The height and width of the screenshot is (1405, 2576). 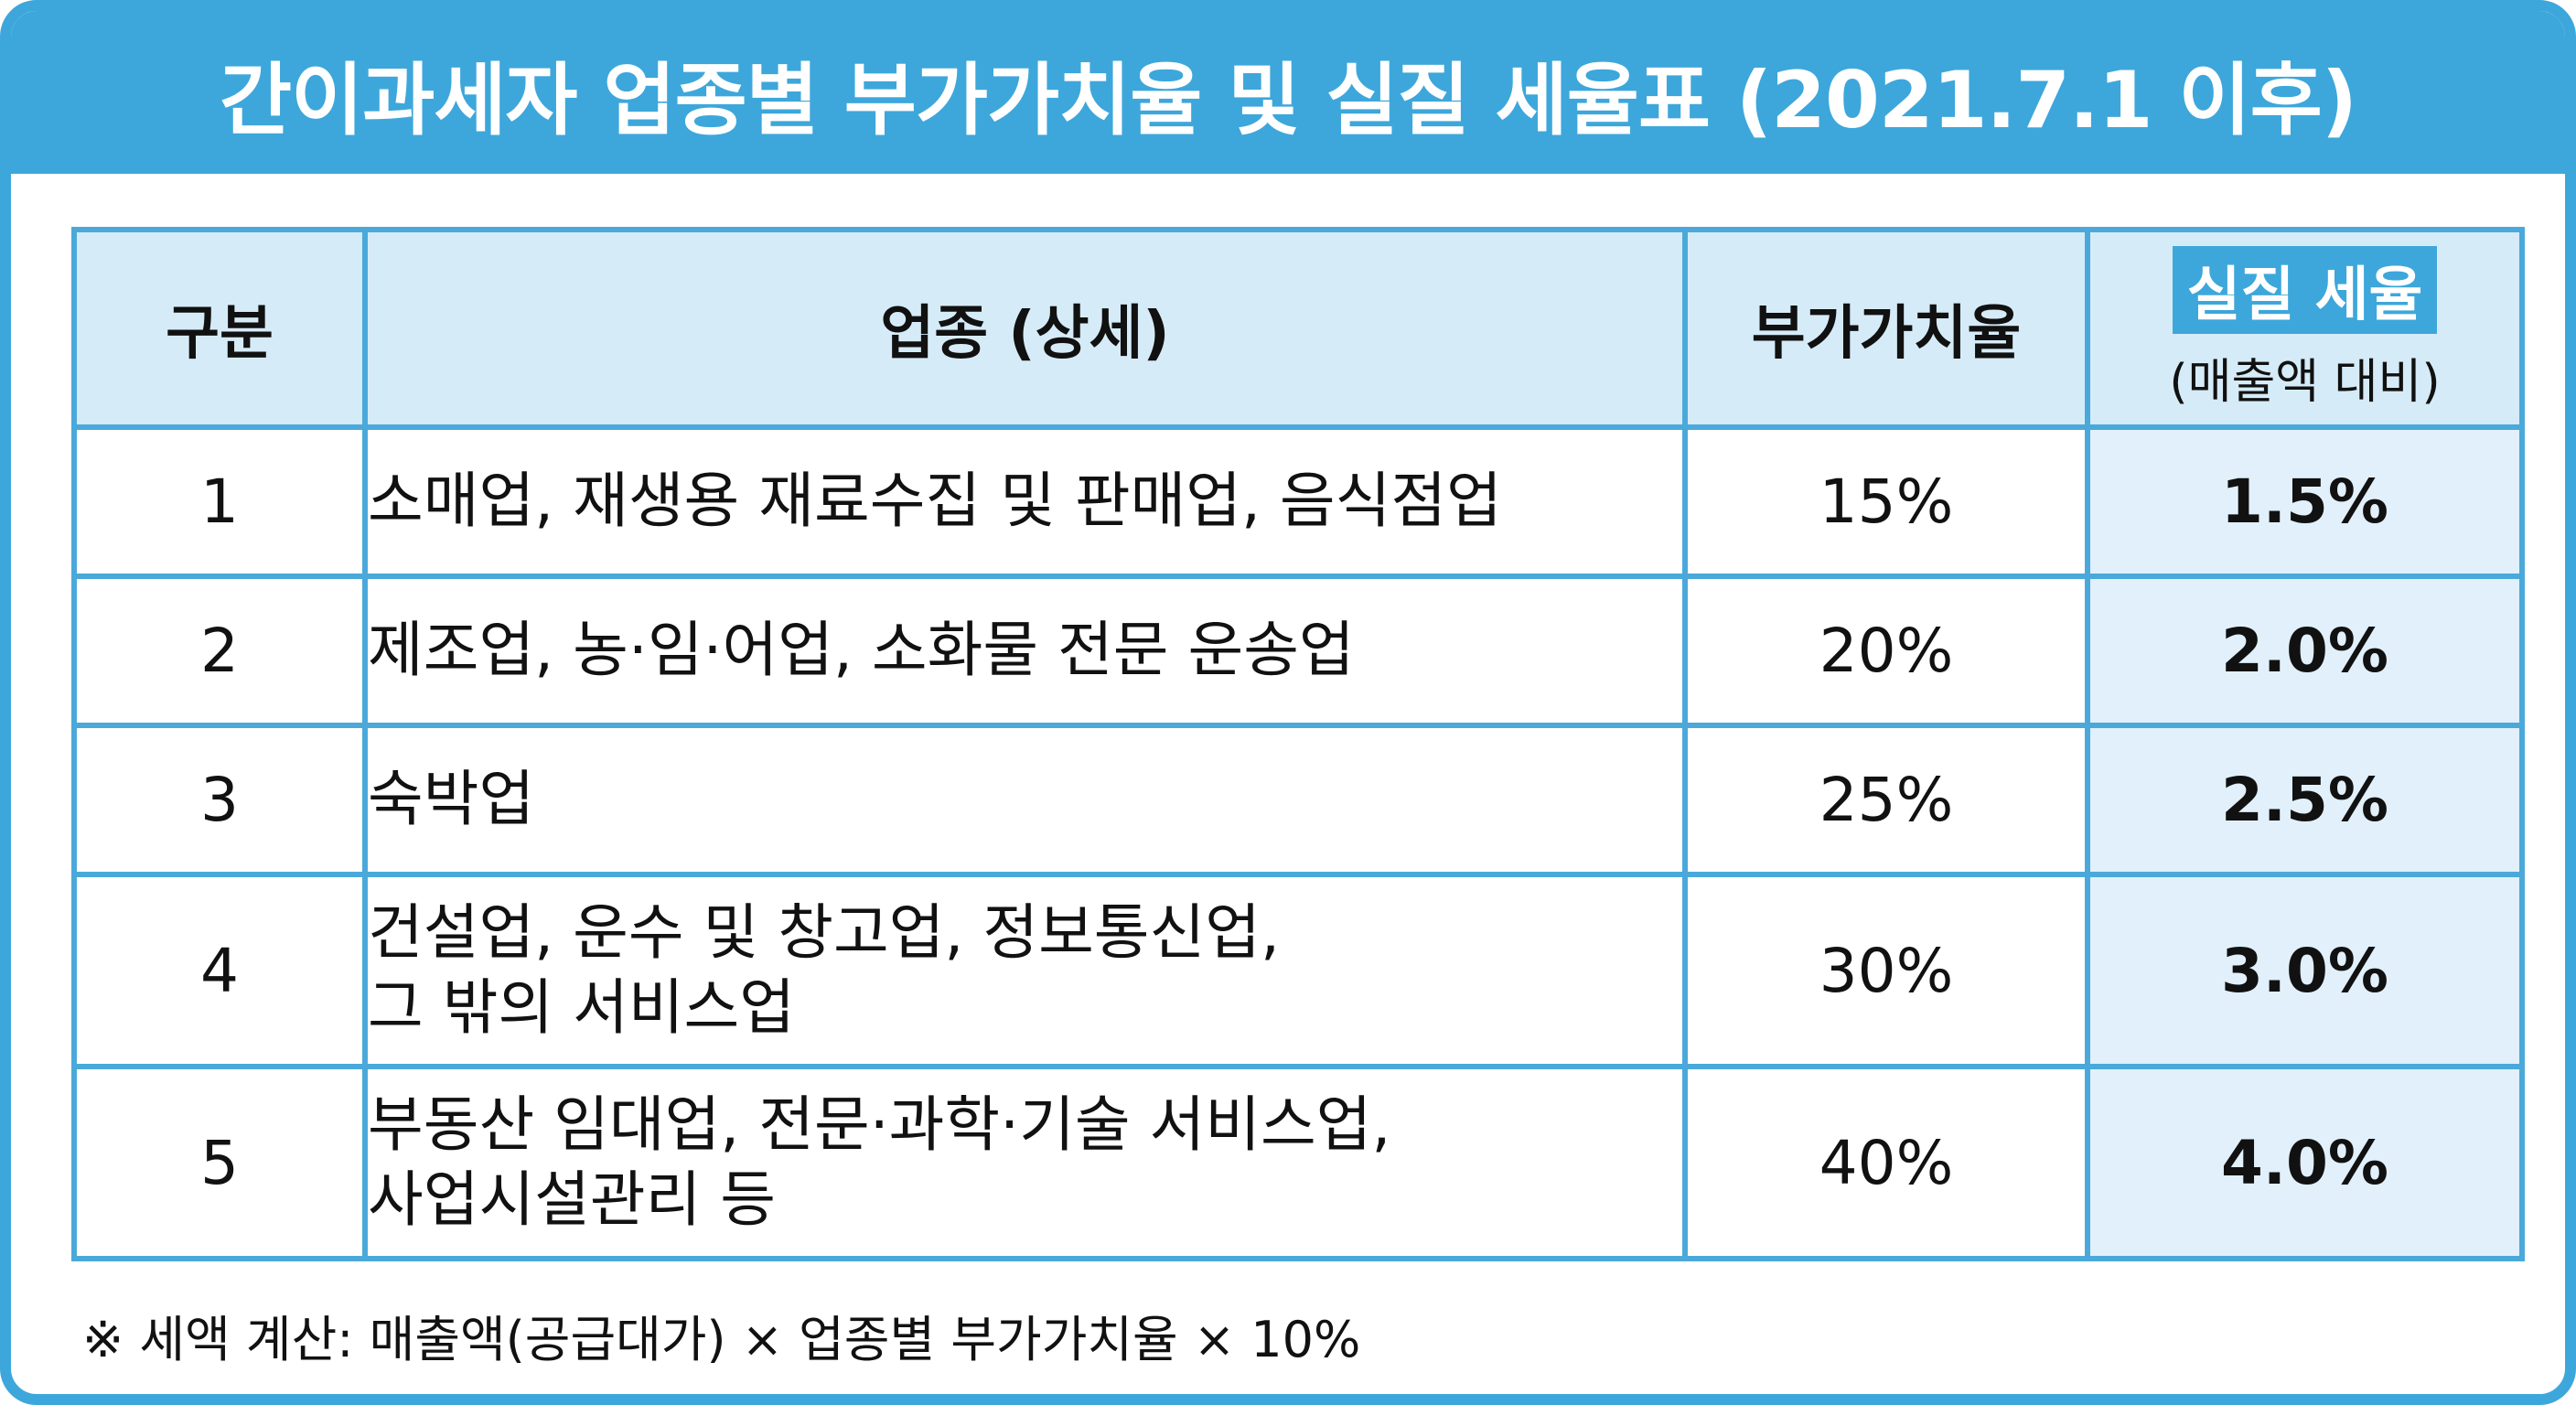 I want to click on row-value-added-rate: 25%, so click(x=1886, y=800).